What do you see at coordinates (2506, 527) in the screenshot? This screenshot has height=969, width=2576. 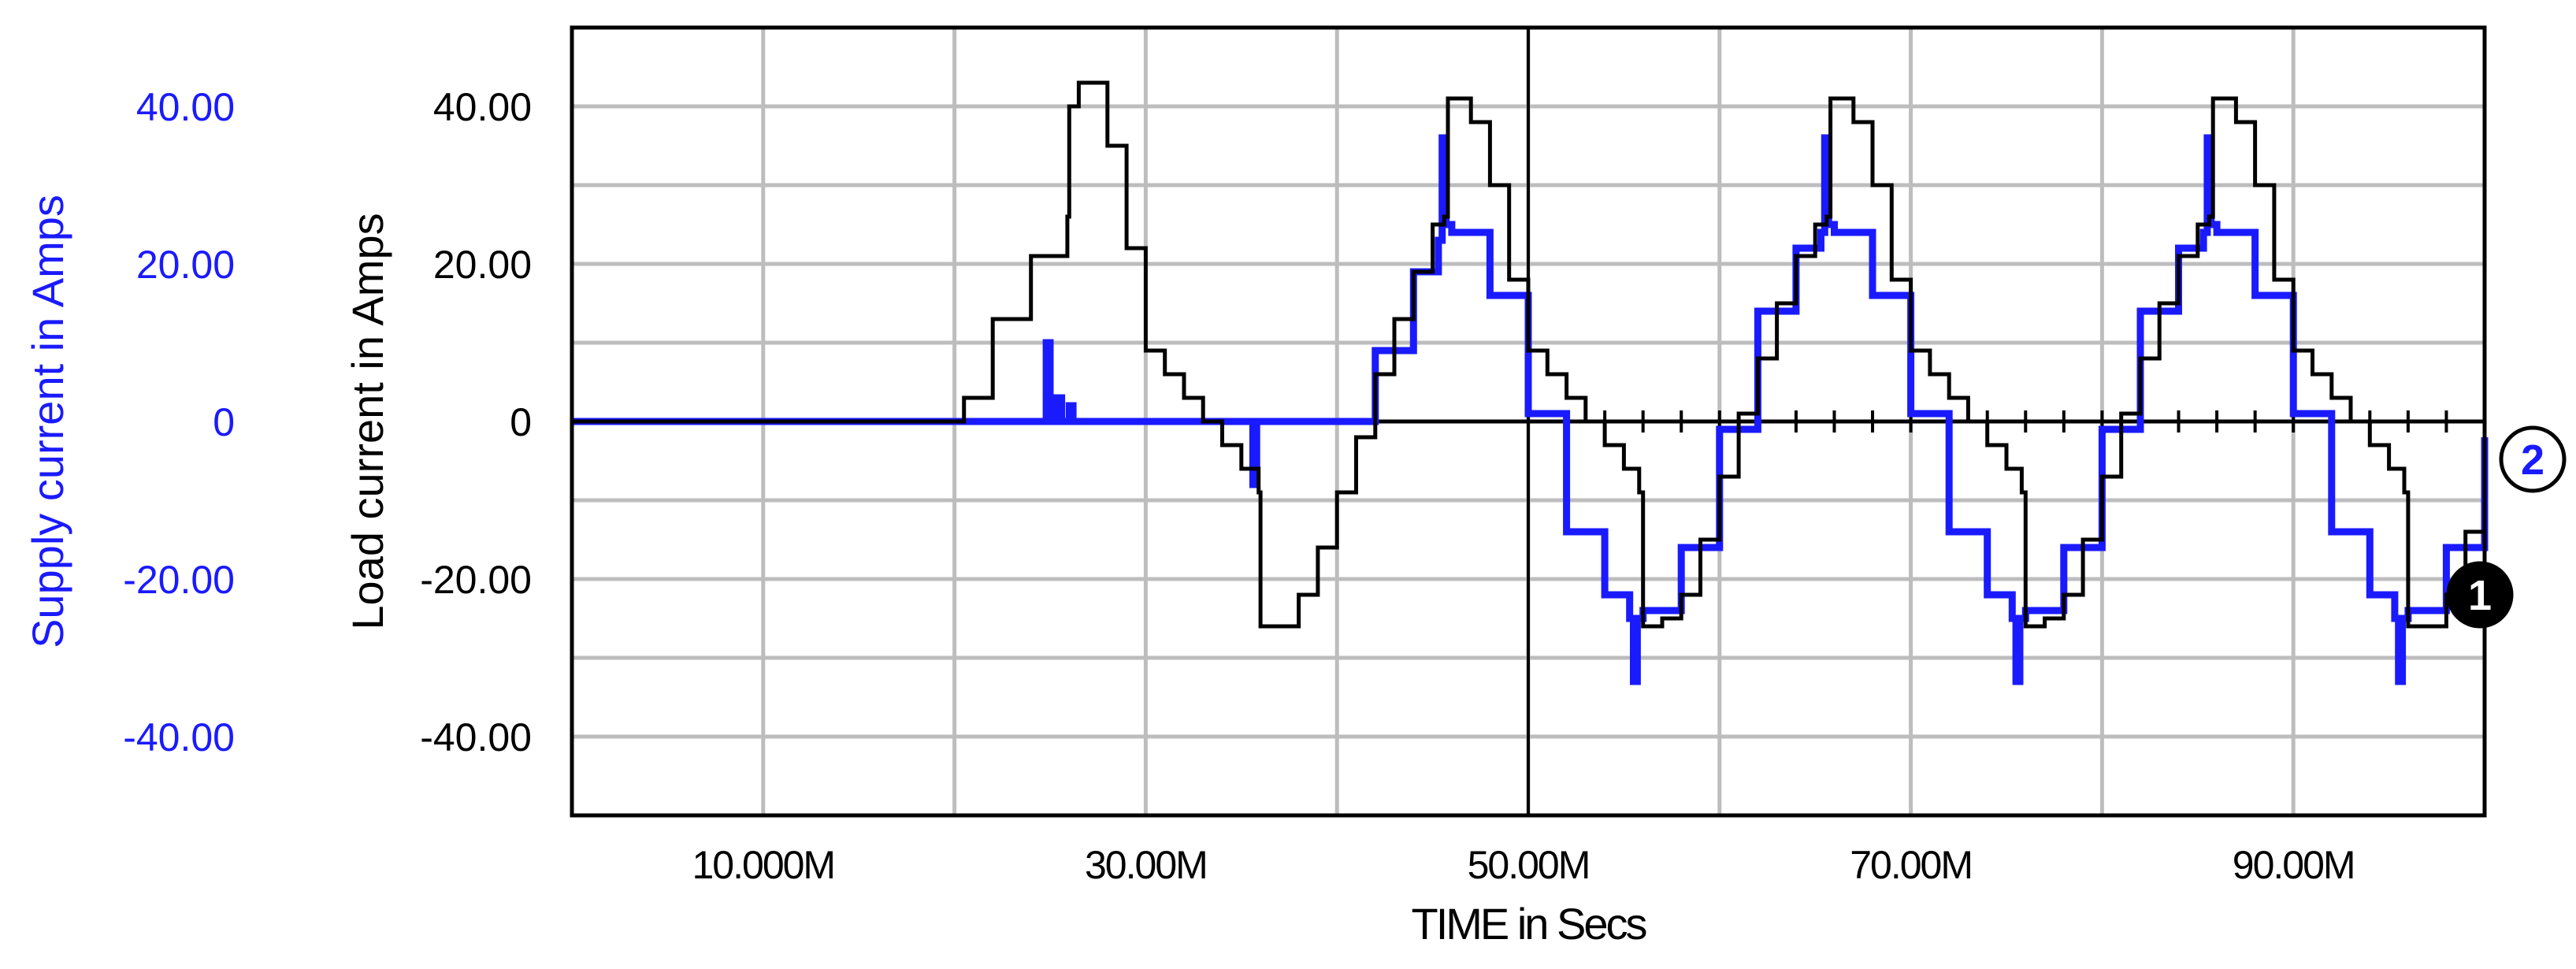 I see `series-markers: 12` at bounding box center [2506, 527].